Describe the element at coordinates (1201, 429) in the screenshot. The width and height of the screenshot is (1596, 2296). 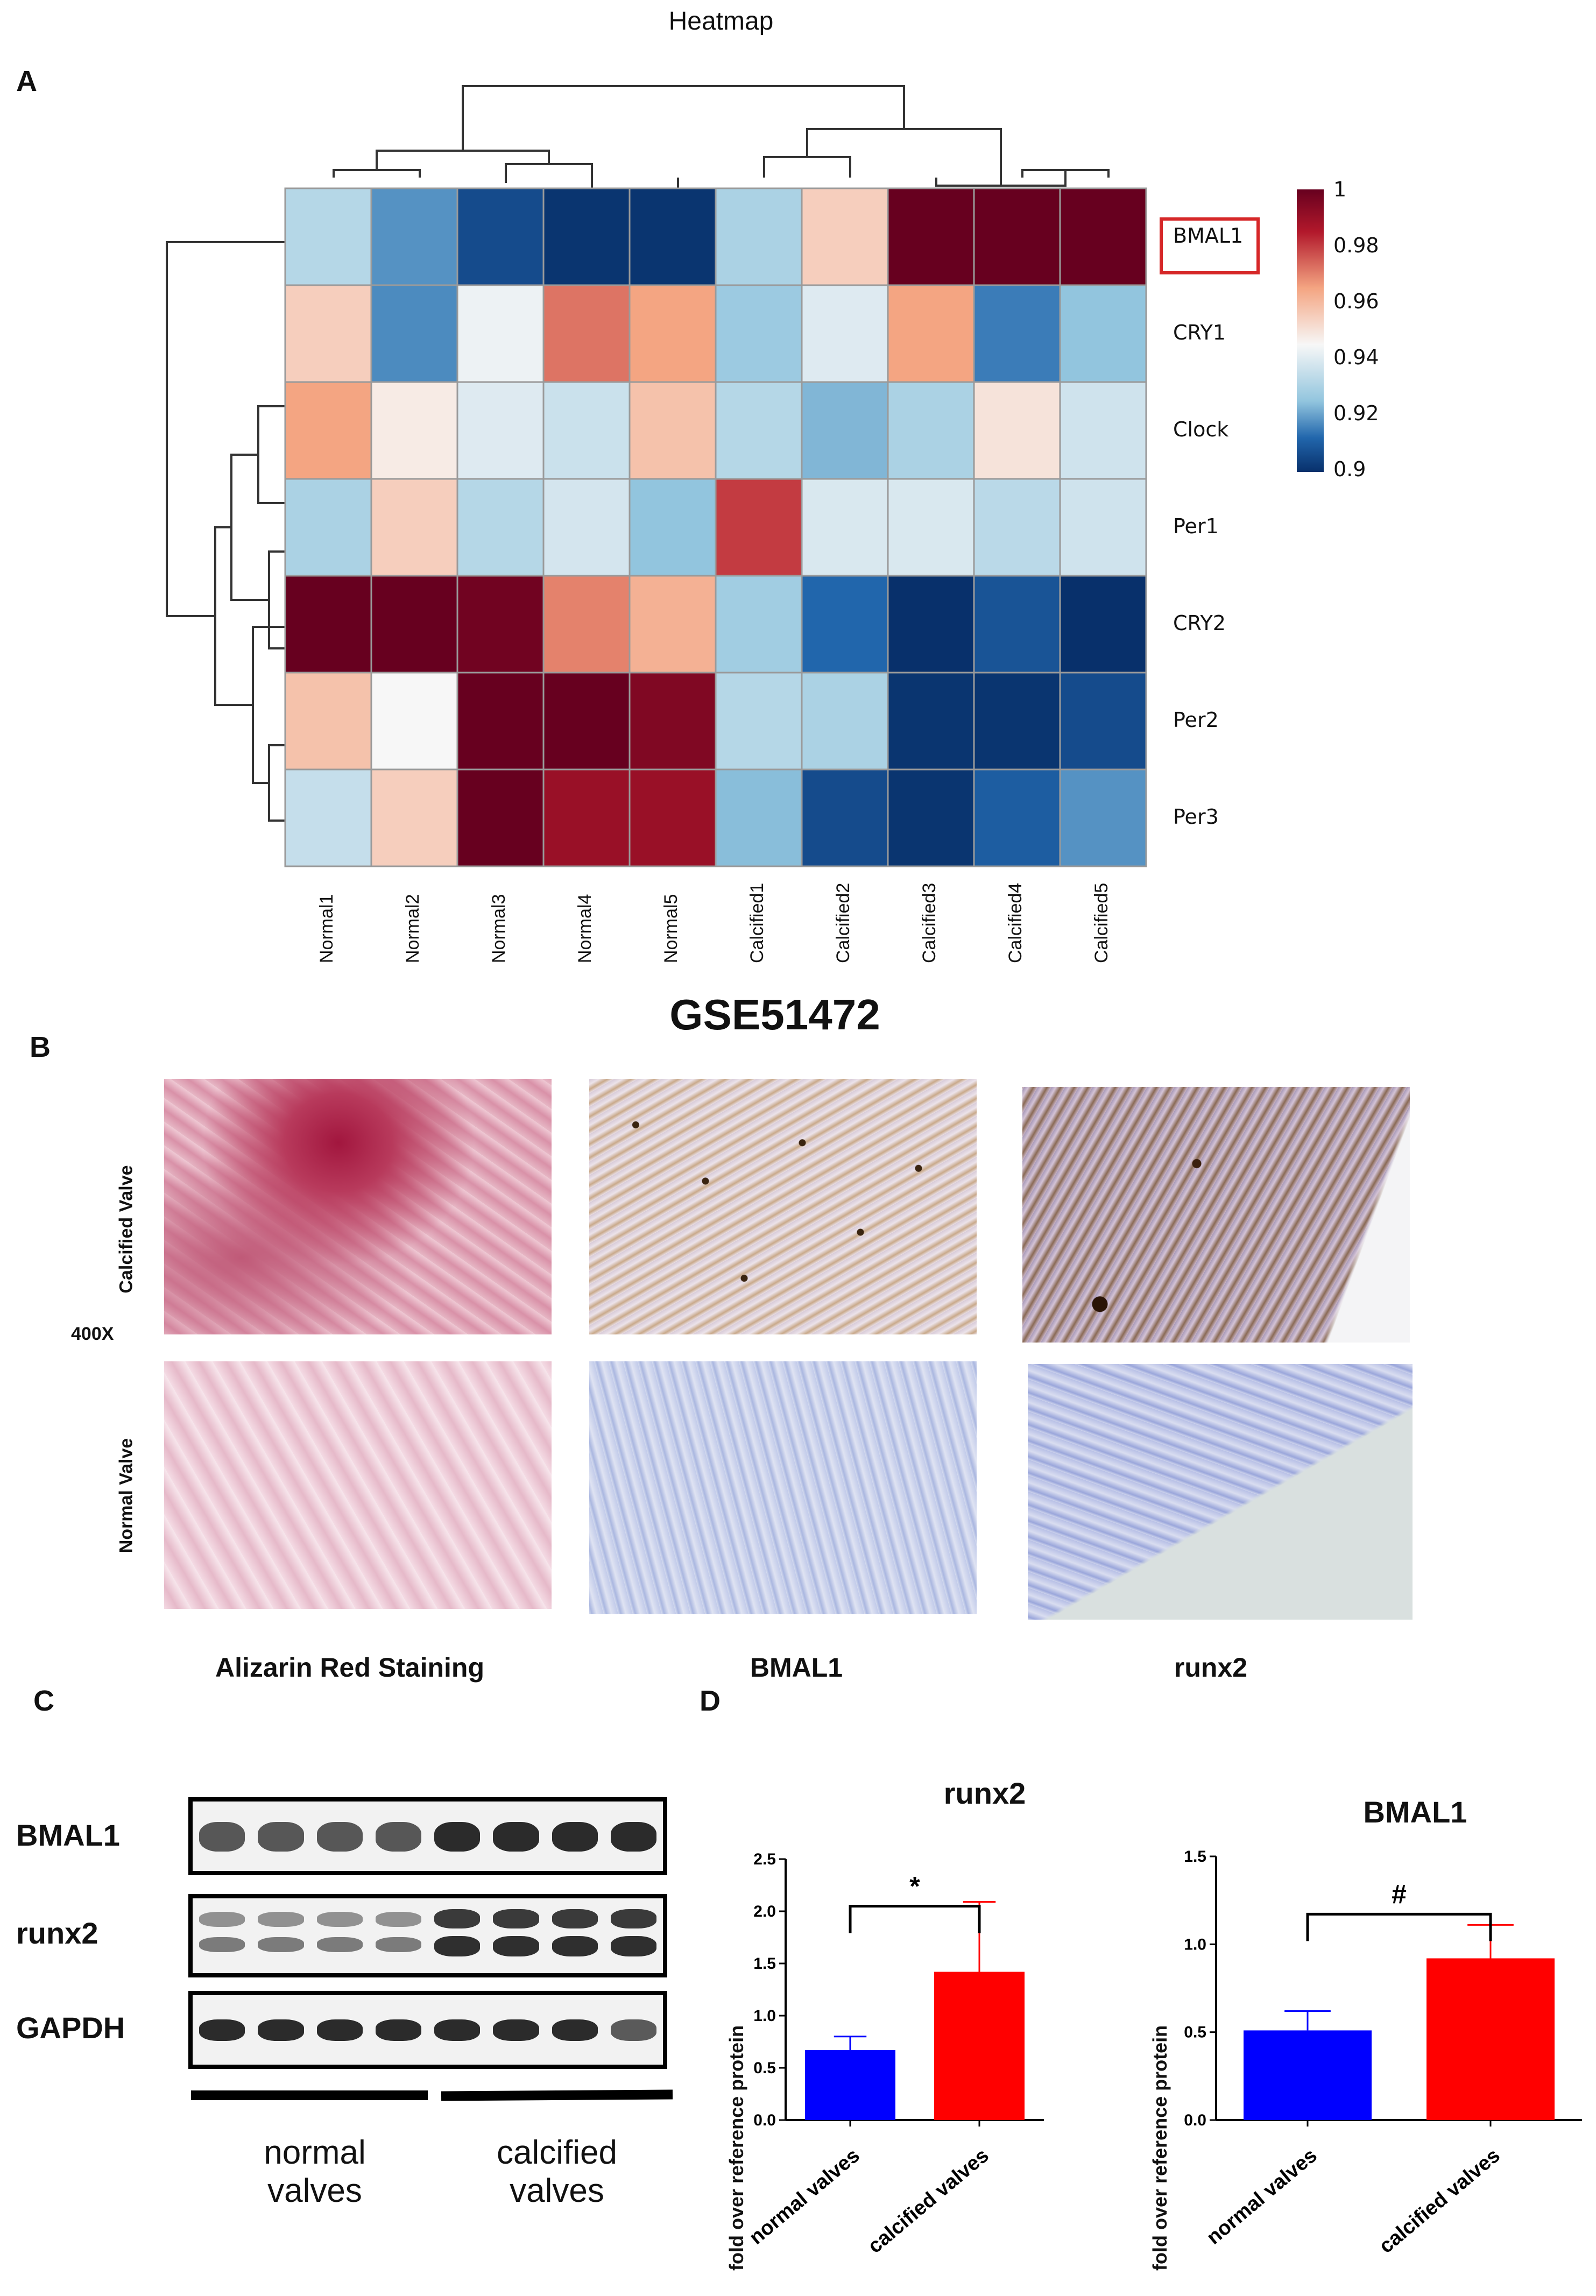
I see `heatmap-row-label: Clock` at that location.